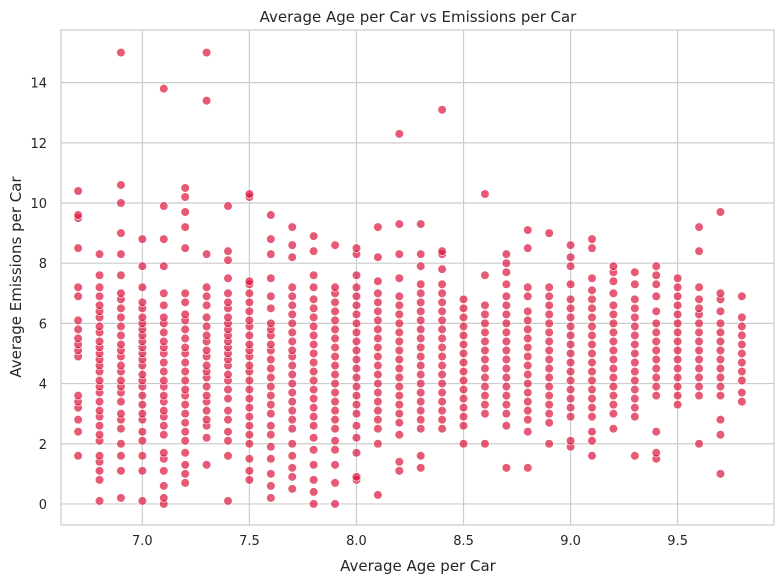 This screenshot has height=584, width=784. I want to click on y-tick-label: 12, so click(38, 144).